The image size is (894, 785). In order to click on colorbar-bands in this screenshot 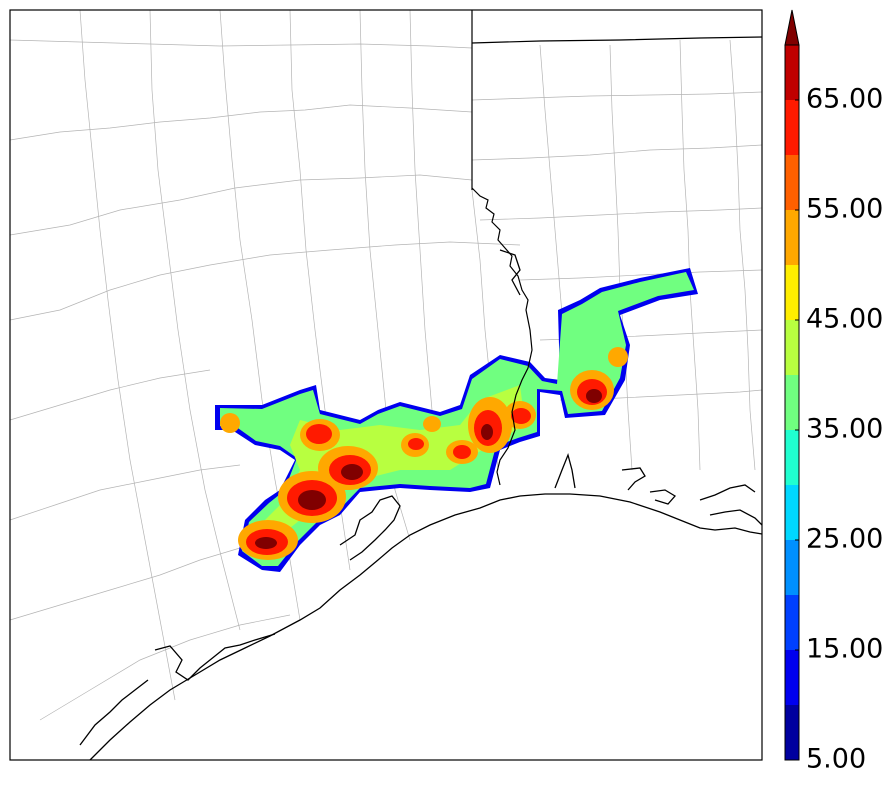, I will do `click(792, 402)`.